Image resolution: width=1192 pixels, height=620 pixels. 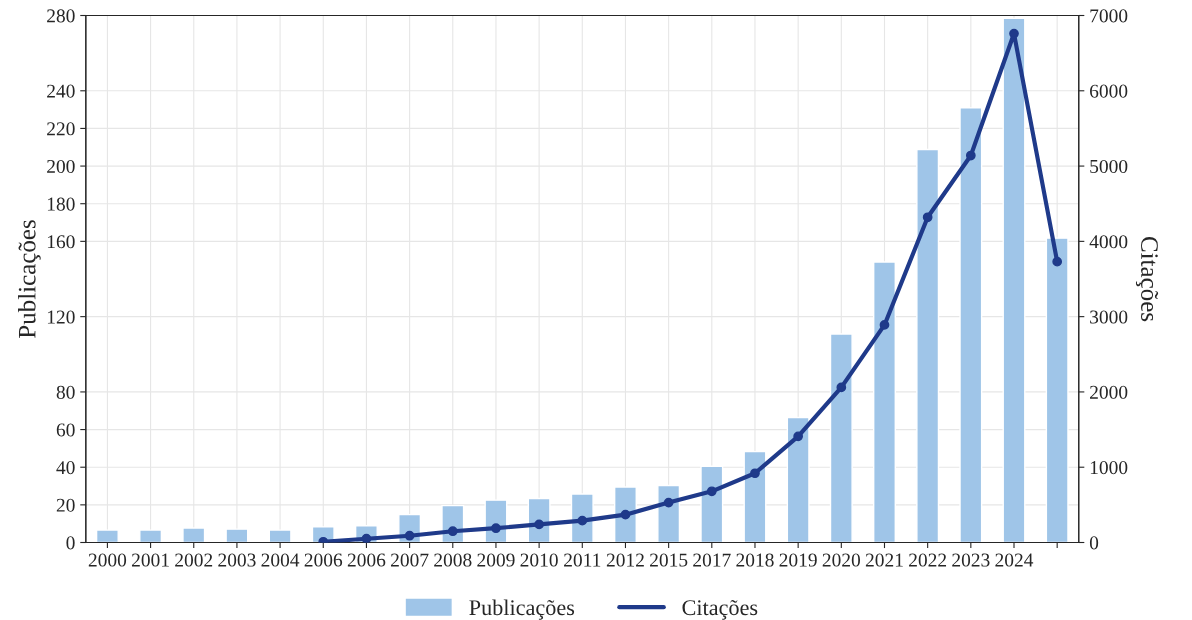 What do you see at coordinates (1014, 560) in the screenshot?
I see `x-tick-label: 2024` at bounding box center [1014, 560].